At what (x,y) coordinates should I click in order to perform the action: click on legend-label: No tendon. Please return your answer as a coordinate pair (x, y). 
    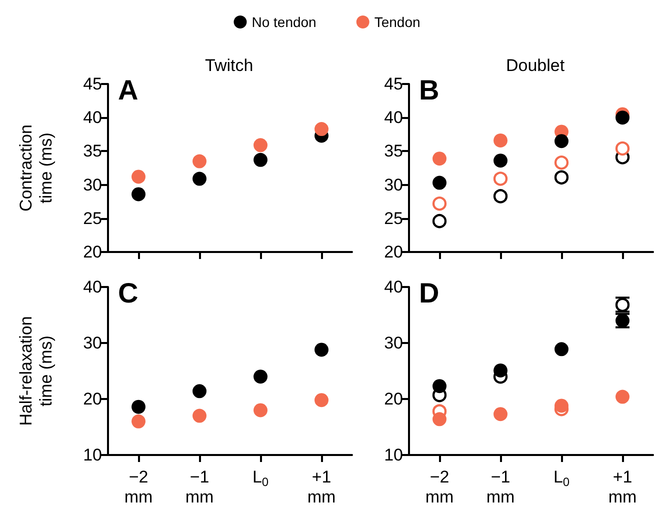
    Looking at the image, I should click on (284, 22).